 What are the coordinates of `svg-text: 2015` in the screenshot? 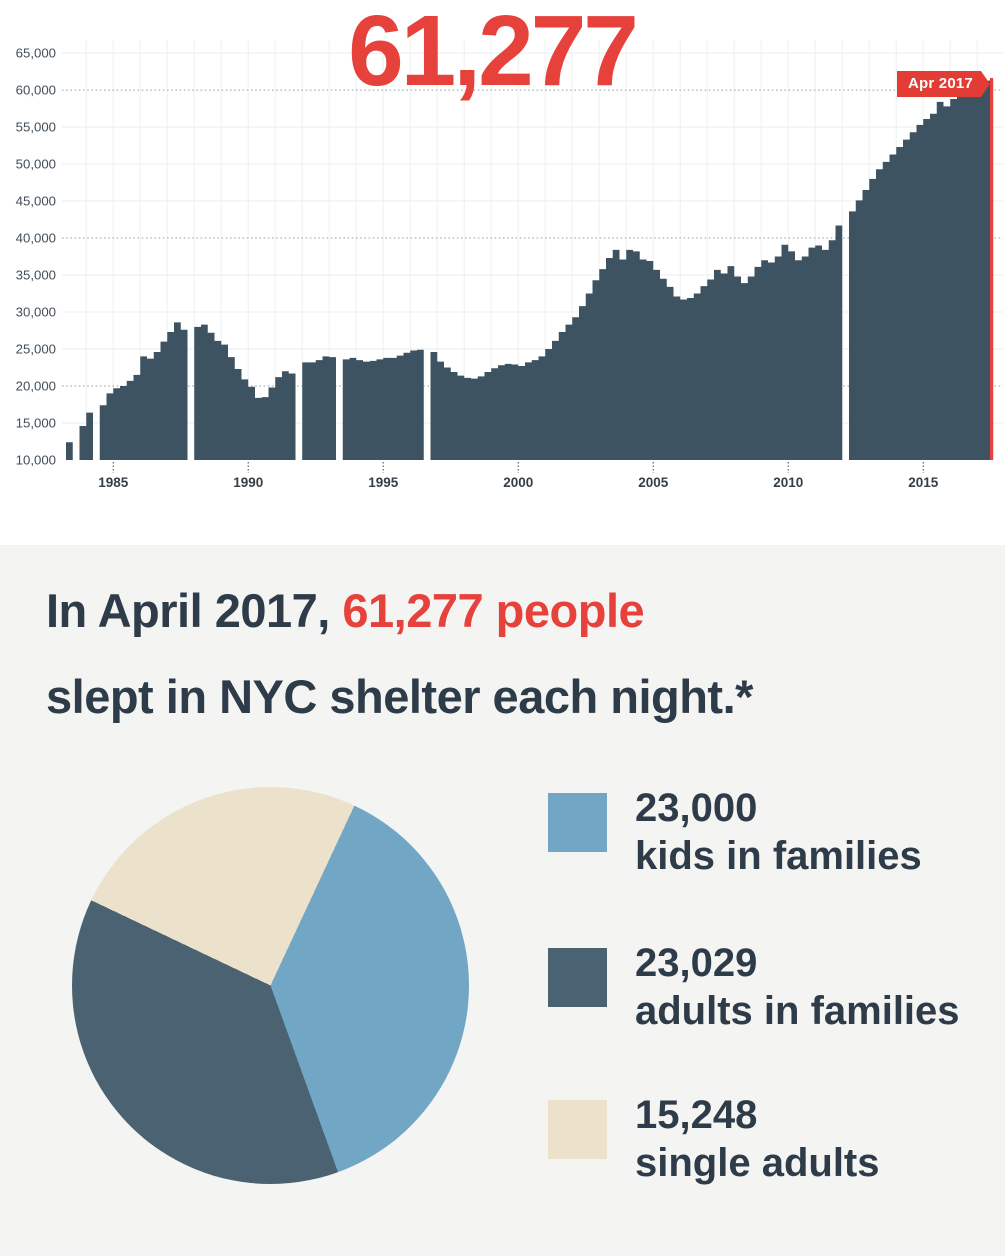 It's located at (923, 482).